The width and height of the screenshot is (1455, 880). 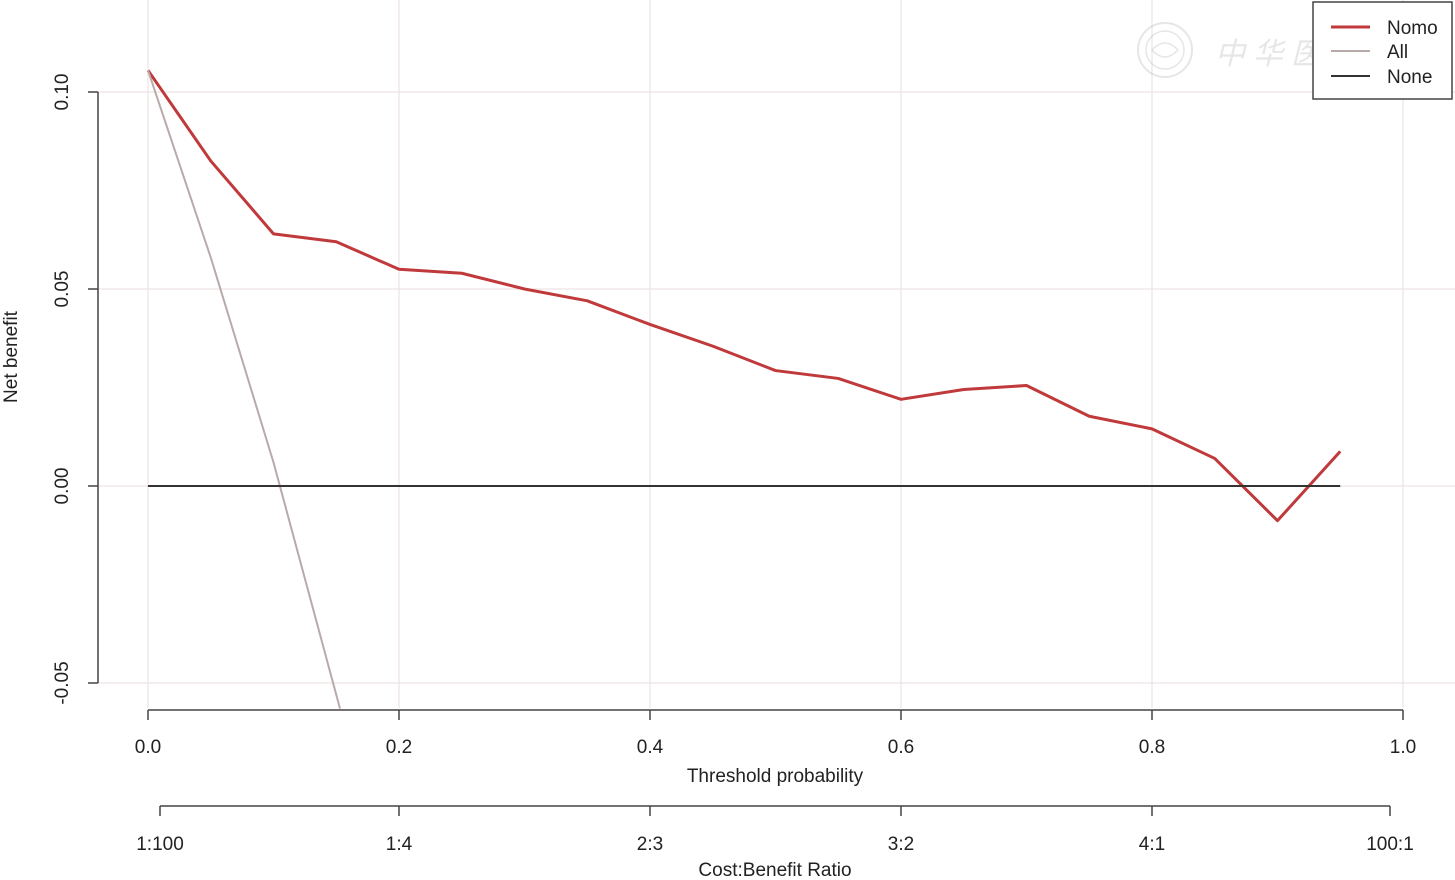 I want to click on y-tick-label: -0.05, so click(x=62, y=682).